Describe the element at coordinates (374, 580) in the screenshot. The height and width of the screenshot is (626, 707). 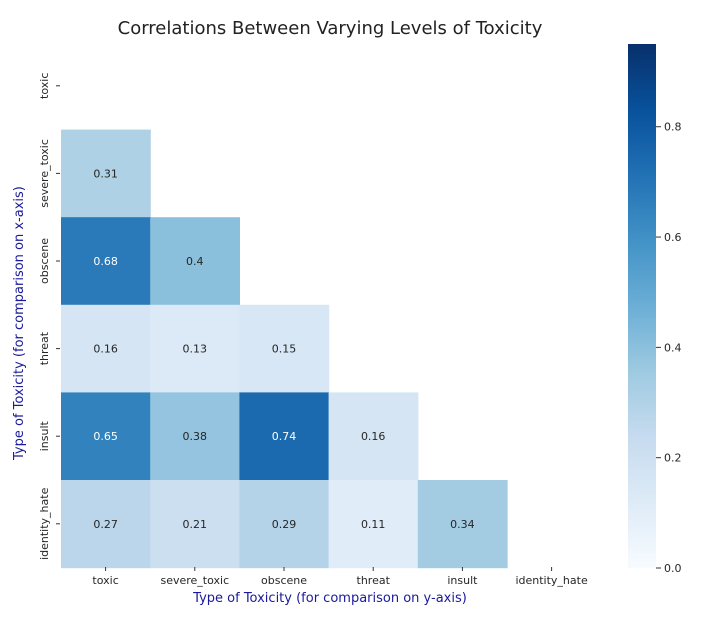
I see `x-tick-label-threat: threat` at that location.